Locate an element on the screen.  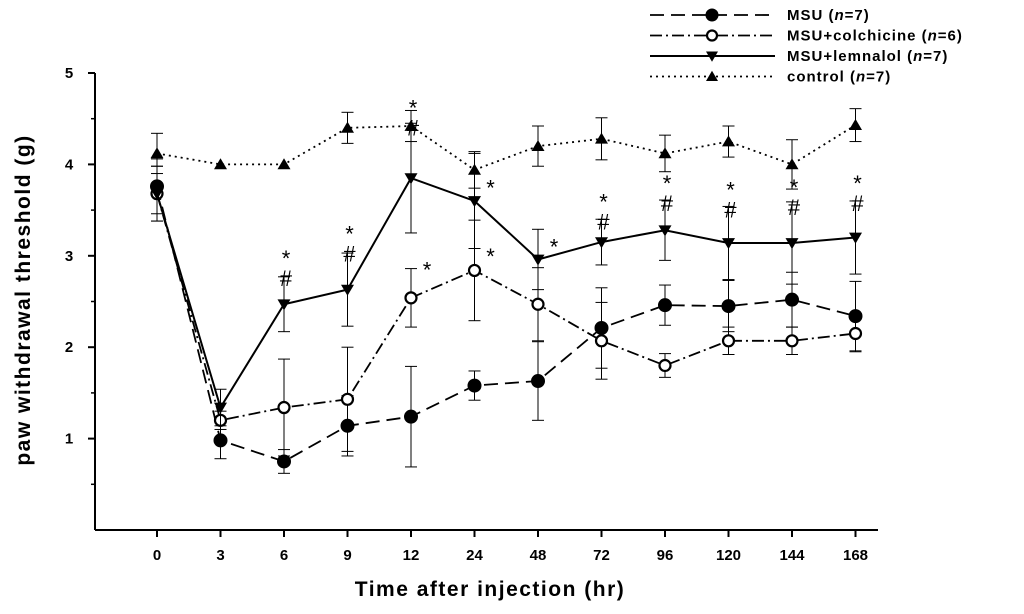
legend-label: MSU+colchicine (n=6) is located at coordinates (875, 36).